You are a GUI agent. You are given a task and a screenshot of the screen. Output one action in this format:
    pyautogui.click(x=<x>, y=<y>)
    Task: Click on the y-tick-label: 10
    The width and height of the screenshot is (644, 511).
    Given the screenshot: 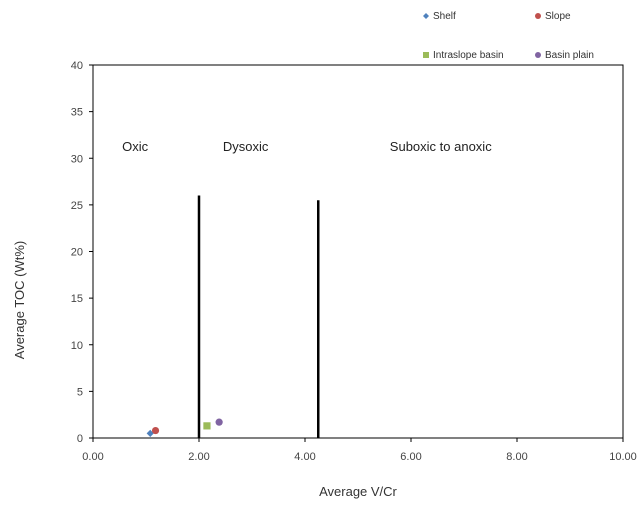 What is the action you would take?
    pyautogui.click(x=77, y=346)
    